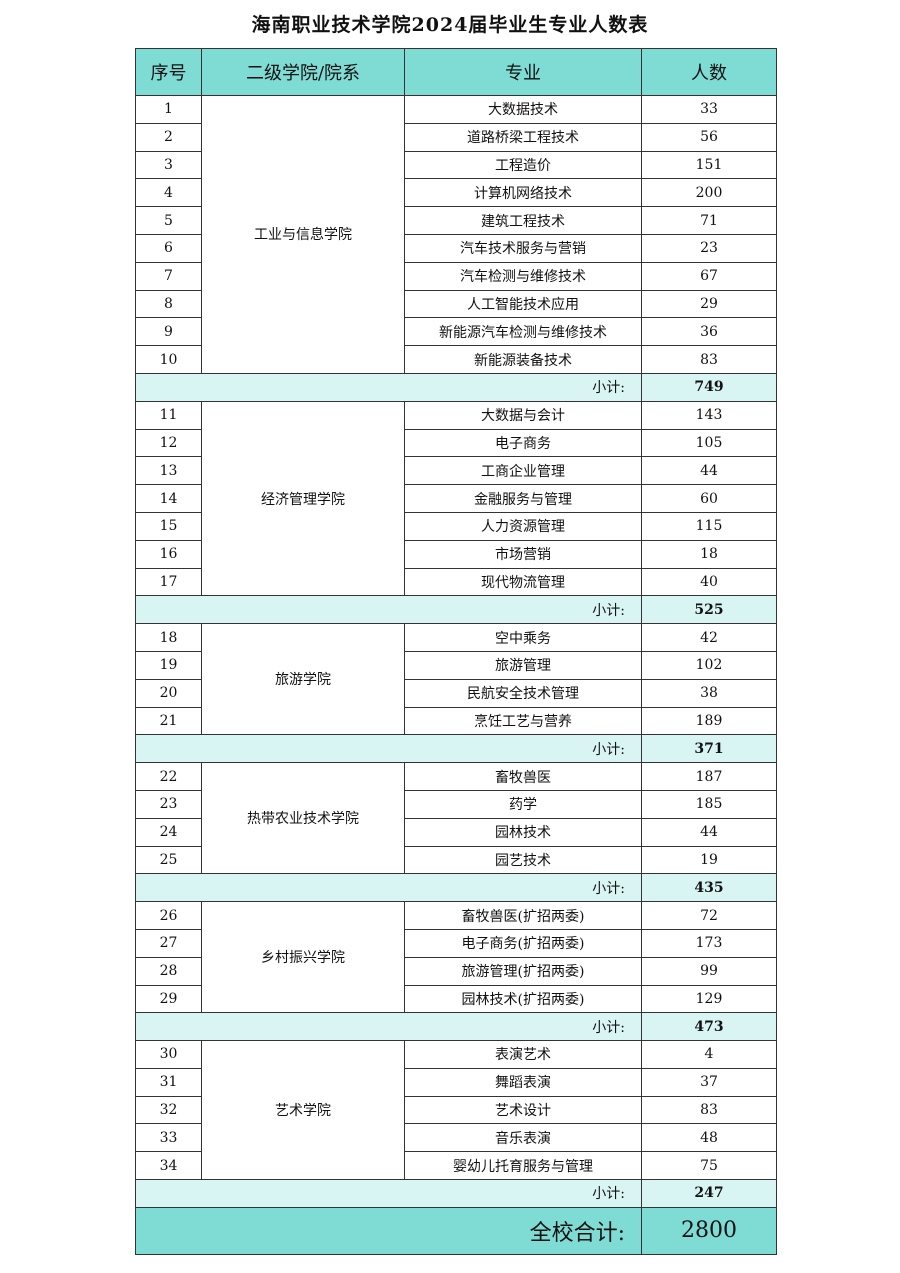  What do you see at coordinates (709, 721) in the screenshot?
I see `student-count: 189` at bounding box center [709, 721].